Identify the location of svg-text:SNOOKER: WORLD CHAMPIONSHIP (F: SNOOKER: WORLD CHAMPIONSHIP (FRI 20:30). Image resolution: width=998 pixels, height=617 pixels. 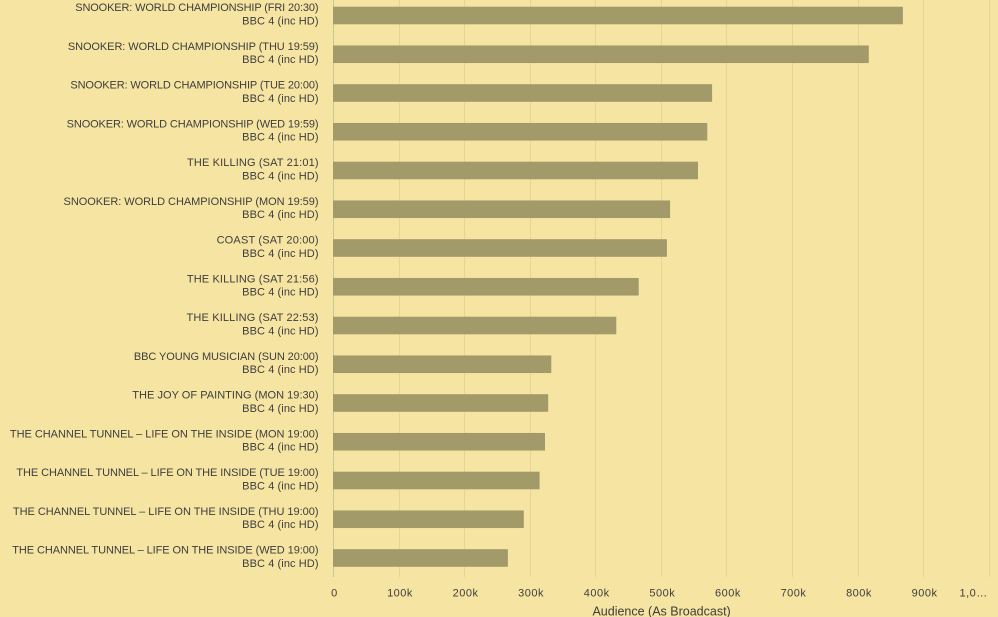
(196, 8).